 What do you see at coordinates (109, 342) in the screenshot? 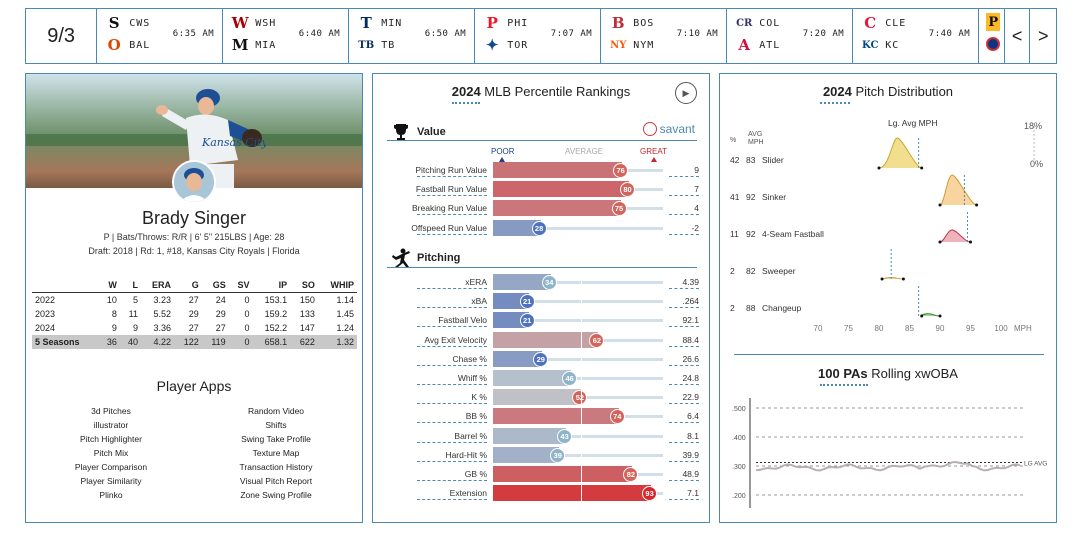
I see `stats-cell: 36` at bounding box center [109, 342].